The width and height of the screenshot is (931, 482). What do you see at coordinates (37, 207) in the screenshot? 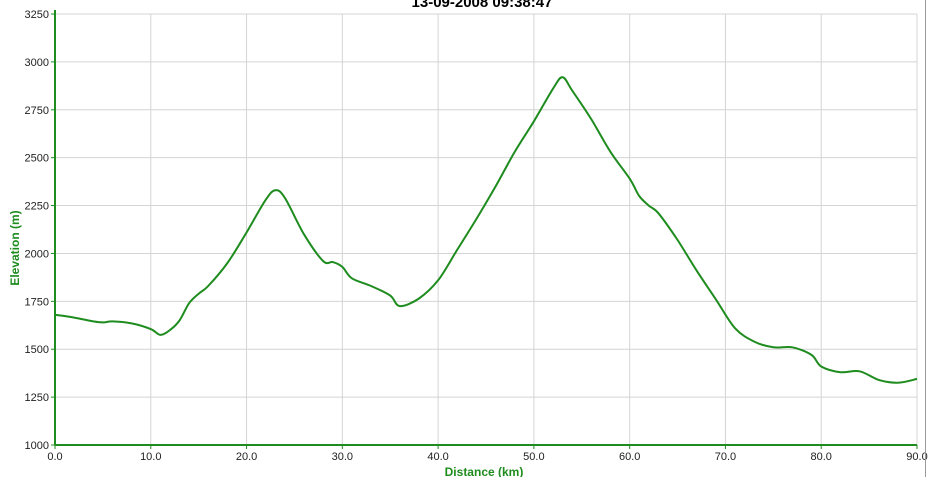
I see `y-tick-label: 2250` at bounding box center [37, 207].